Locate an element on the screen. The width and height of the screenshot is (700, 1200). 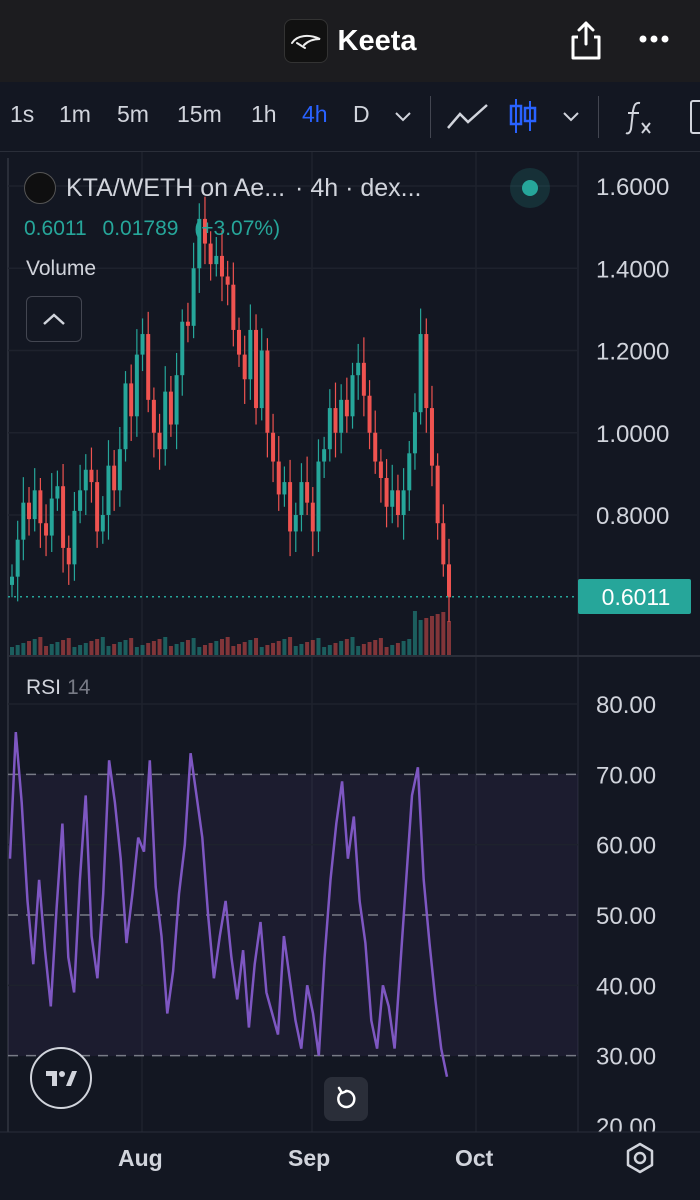
last-price-box is located at coordinates (634, 596).